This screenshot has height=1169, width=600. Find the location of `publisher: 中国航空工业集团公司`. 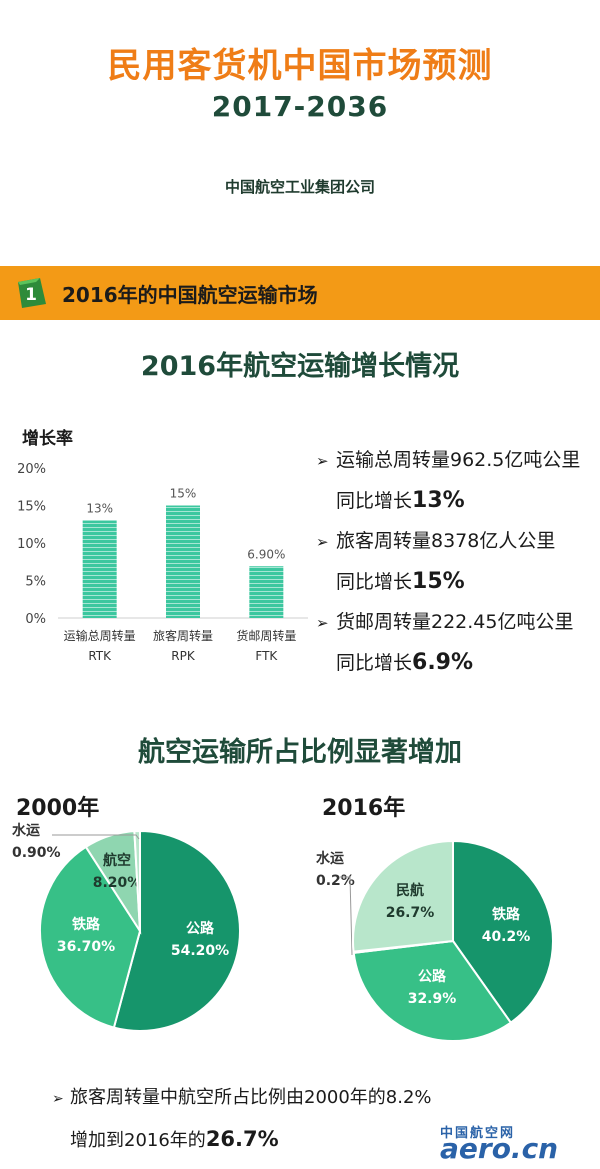

publisher: 中国航空工业集团公司 is located at coordinates (299, 187).